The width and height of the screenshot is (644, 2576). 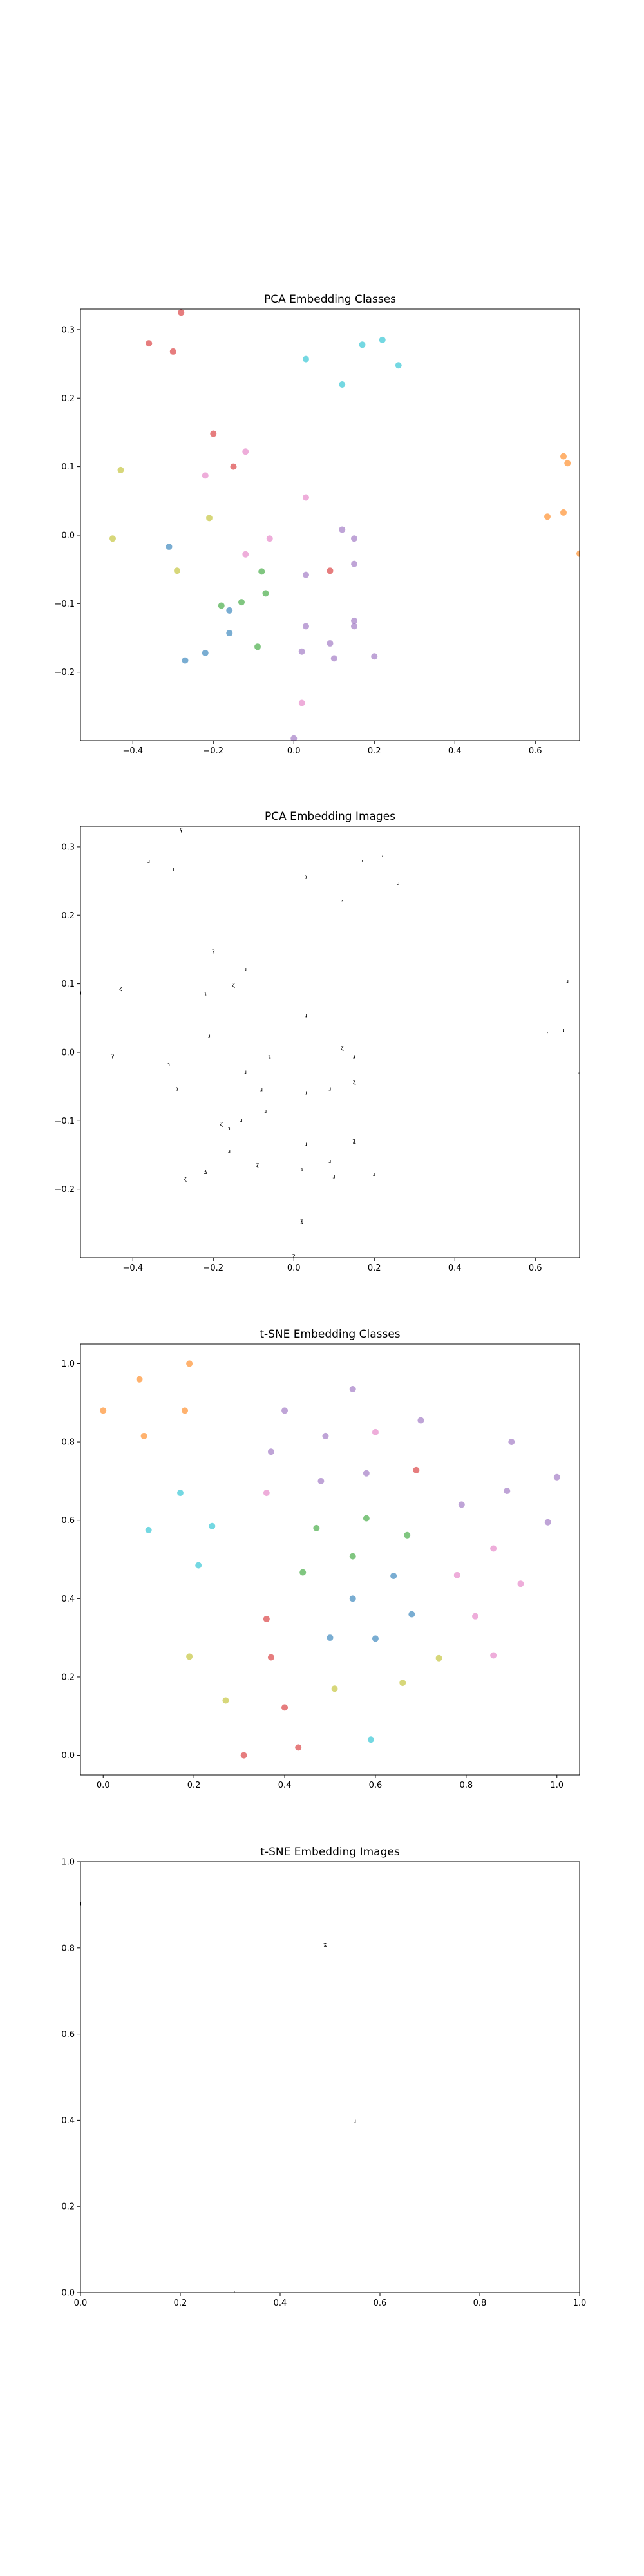 What do you see at coordinates (182, 831) in the screenshot?
I see `pca-images-glyph: ʕ` at bounding box center [182, 831].